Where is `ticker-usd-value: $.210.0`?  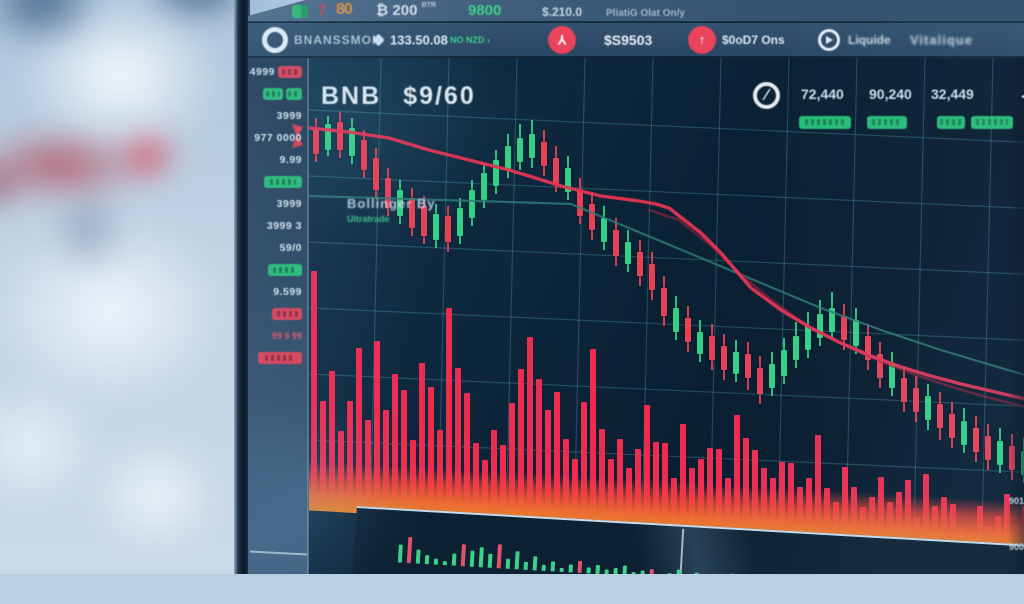 ticker-usd-value: $.210.0 is located at coordinates (562, 12).